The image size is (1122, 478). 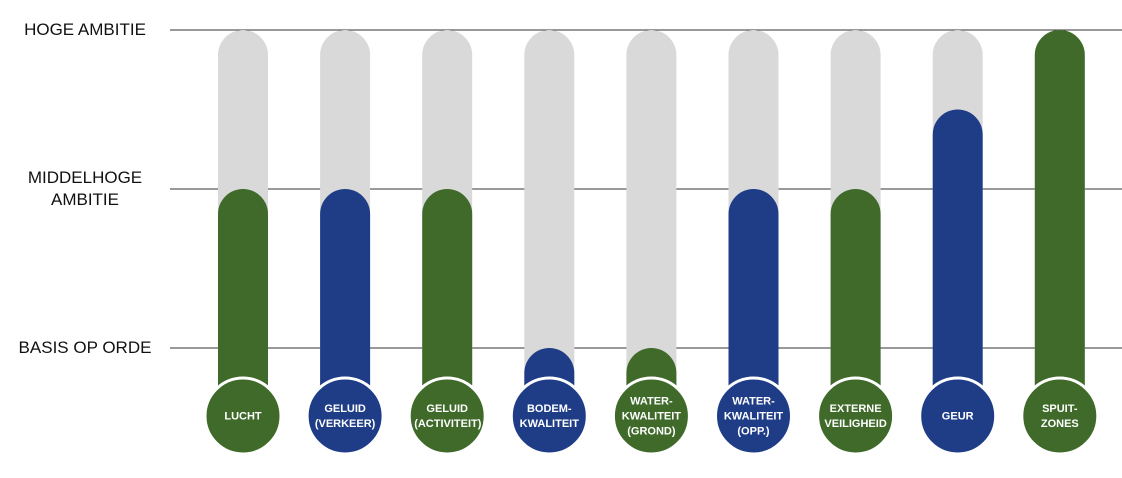 I want to click on category-label: GEUR, so click(x=957, y=416).